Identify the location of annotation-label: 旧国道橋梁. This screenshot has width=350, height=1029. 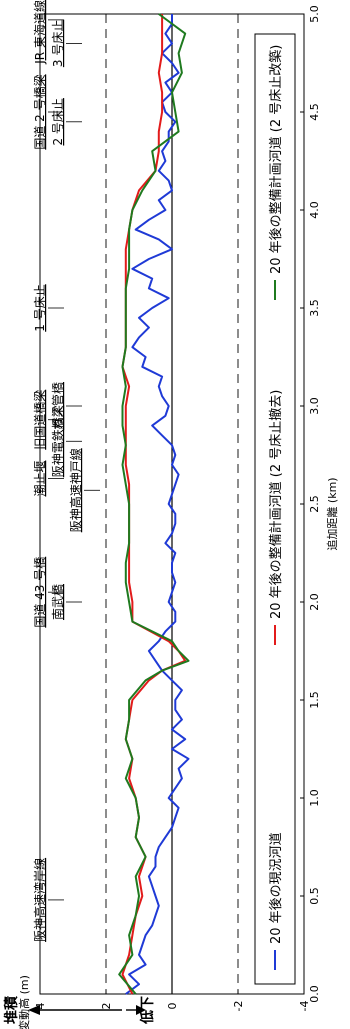
(39, 420).